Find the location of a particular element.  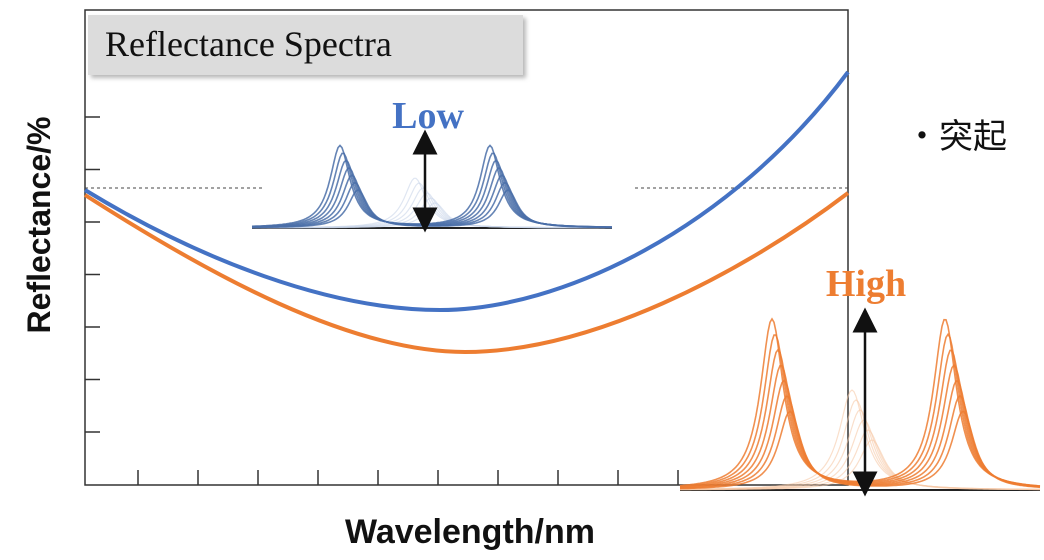

title-box is located at coordinates (305, 45).